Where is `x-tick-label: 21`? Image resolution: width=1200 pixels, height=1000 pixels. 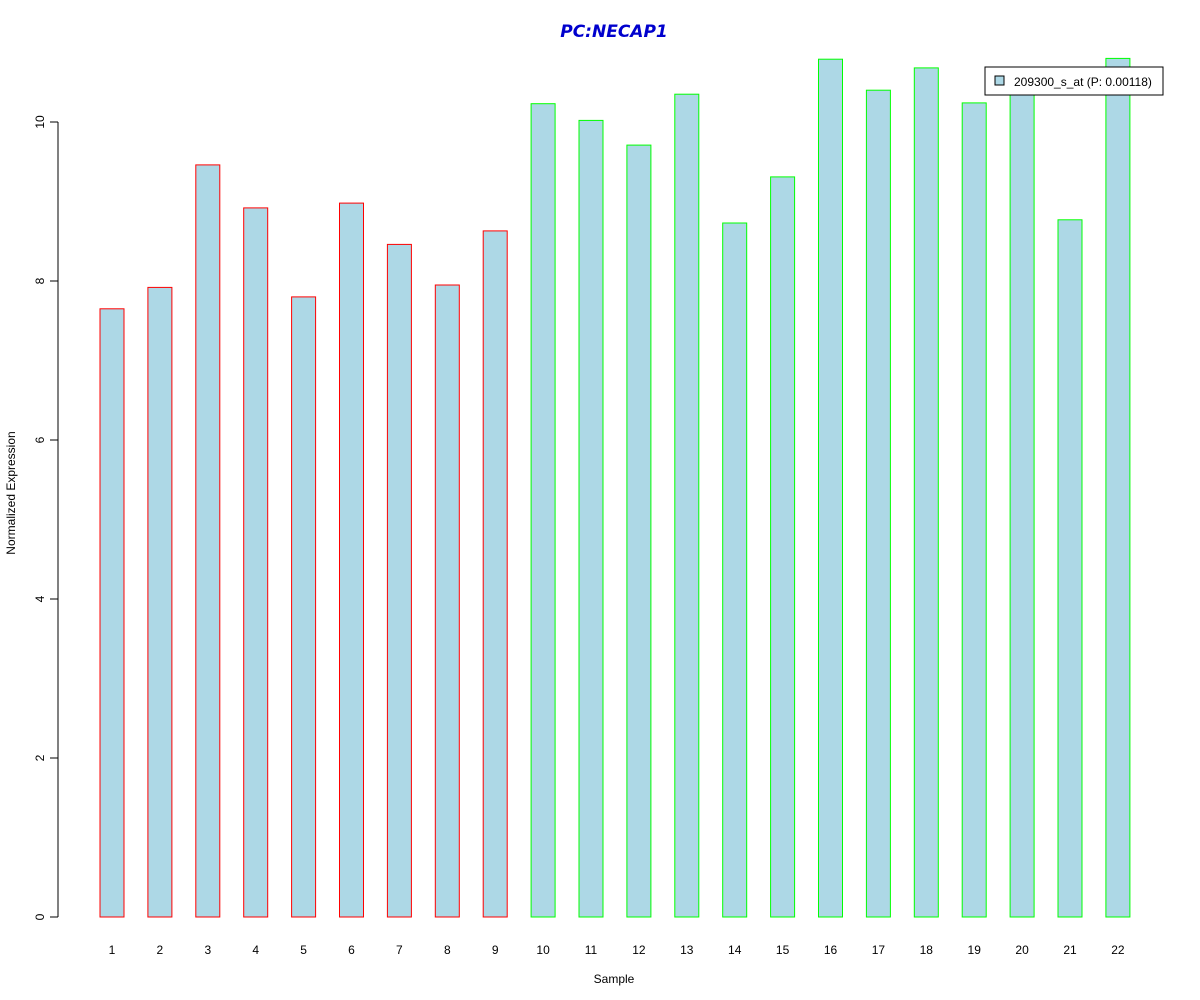
x-tick-label: 21 is located at coordinates (1070, 950).